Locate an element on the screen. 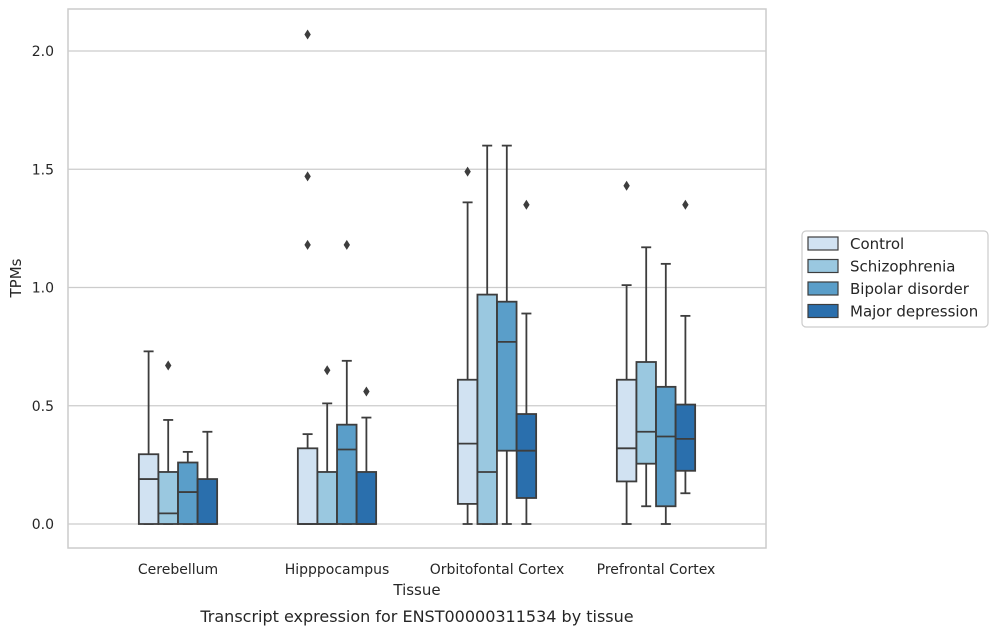 Image resolution: width=997 pixels, height=634 pixels. y-axis-ticks: 0.0 0.5 1.0 1.5 2.0 is located at coordinates (43, 288).